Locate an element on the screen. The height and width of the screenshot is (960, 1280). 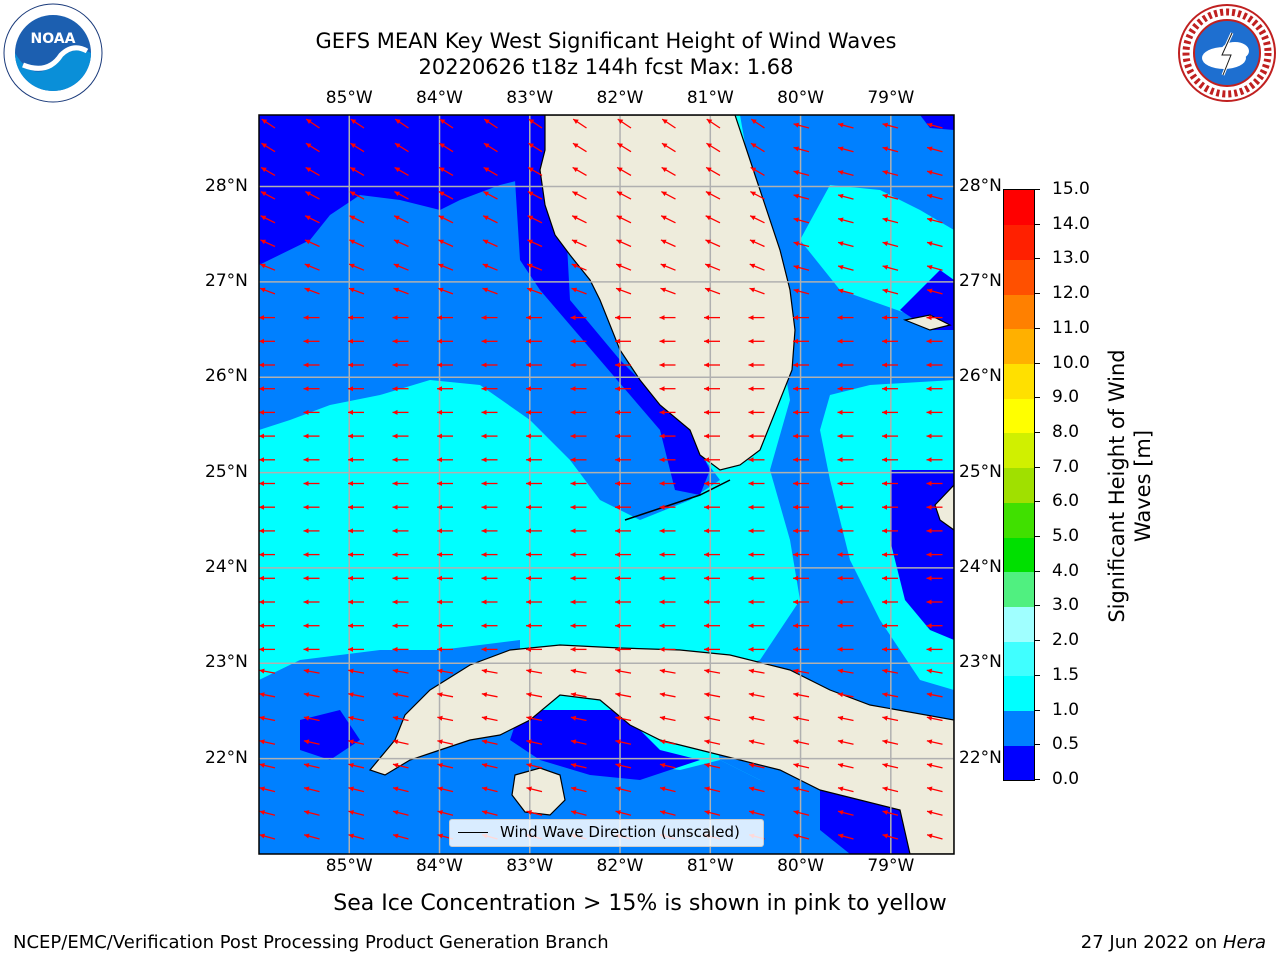
wave-field-0.0-0.5-ne is located at coordinates (927, 222).